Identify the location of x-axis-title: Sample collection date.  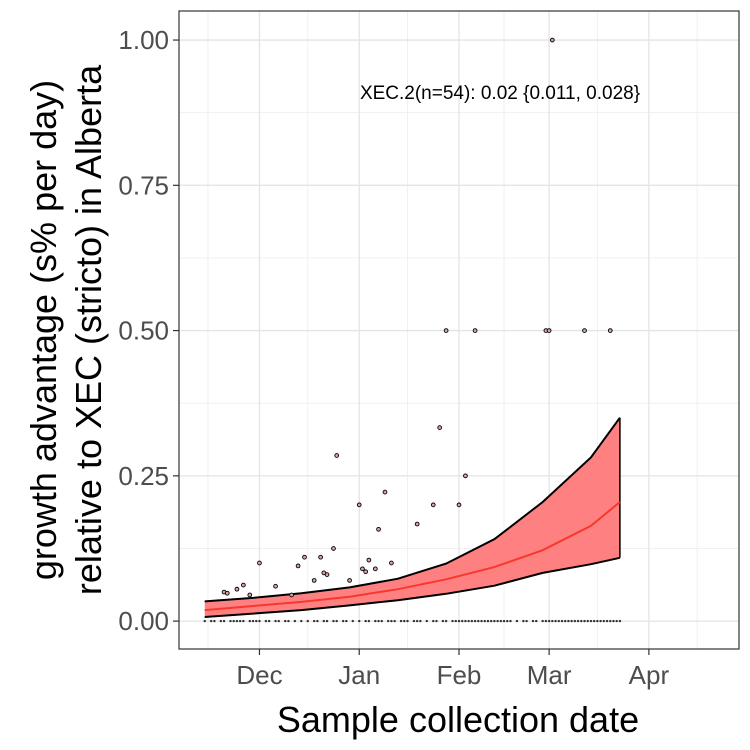
(458, 719).